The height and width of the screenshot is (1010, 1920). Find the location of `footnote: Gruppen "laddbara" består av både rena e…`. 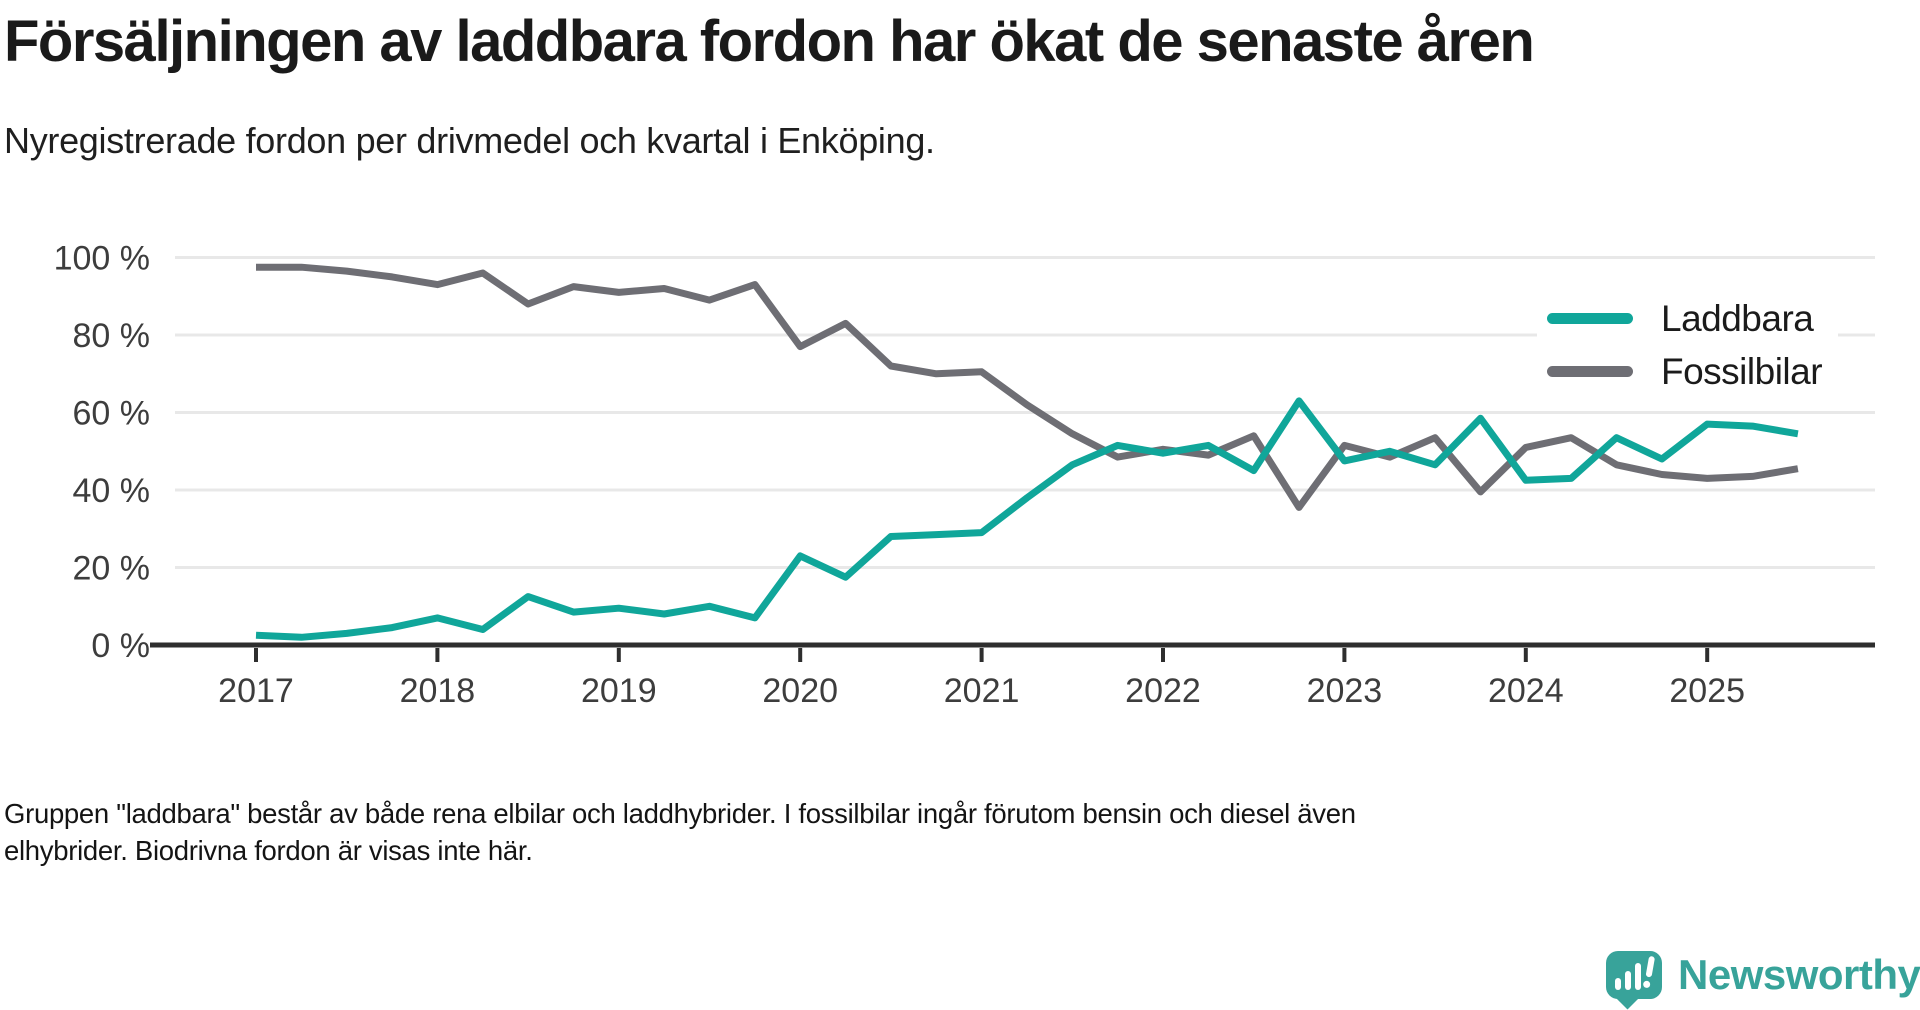

footnote: Gruppen "laddbara" består av både rena e… is located at coordinates (904, 832).